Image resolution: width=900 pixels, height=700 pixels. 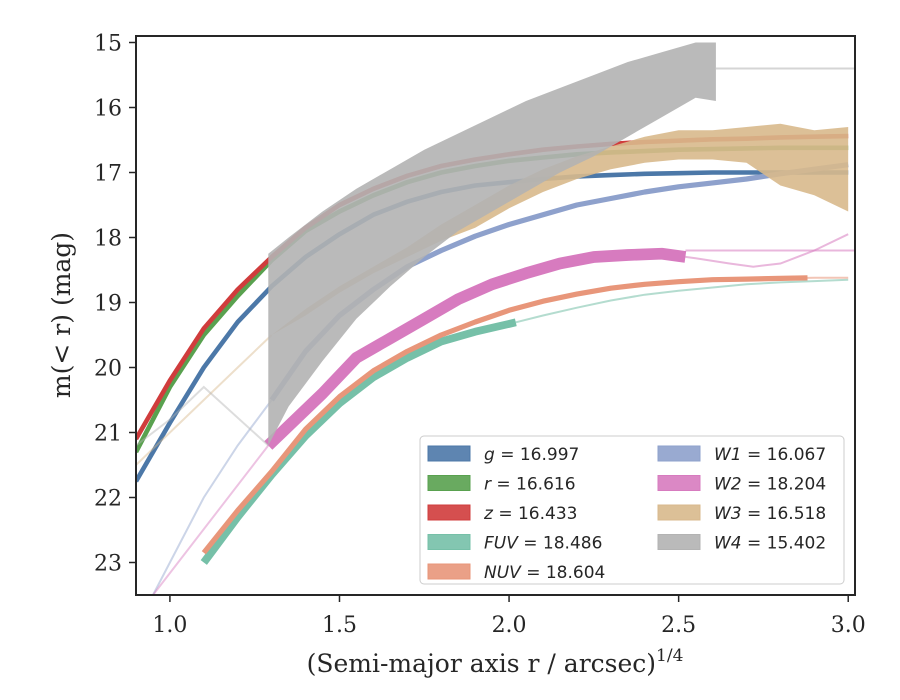 I want to click on legend-swatch-w3, so click(x=679, y=512).